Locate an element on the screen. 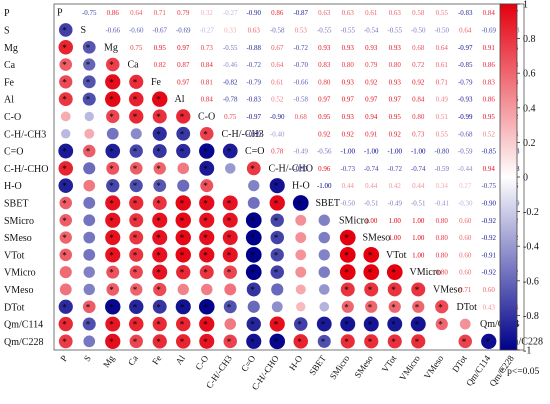 Image resolution: width=550 pixels, height=404 pixels. colorbar-tick-label: -0.8 is located at coordinates (531, 316).